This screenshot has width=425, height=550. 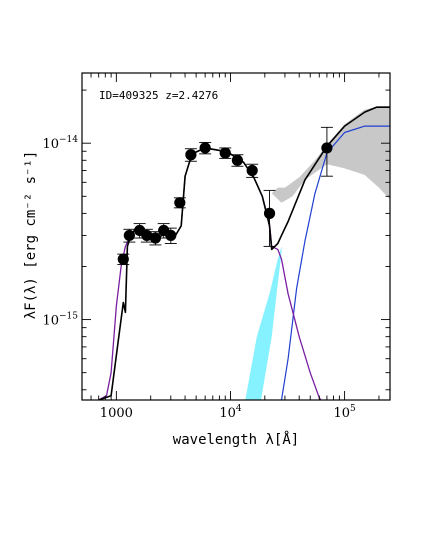 I want to click on source-annotation: ID=409325 z=2.4276, so click(x=158, y=95).